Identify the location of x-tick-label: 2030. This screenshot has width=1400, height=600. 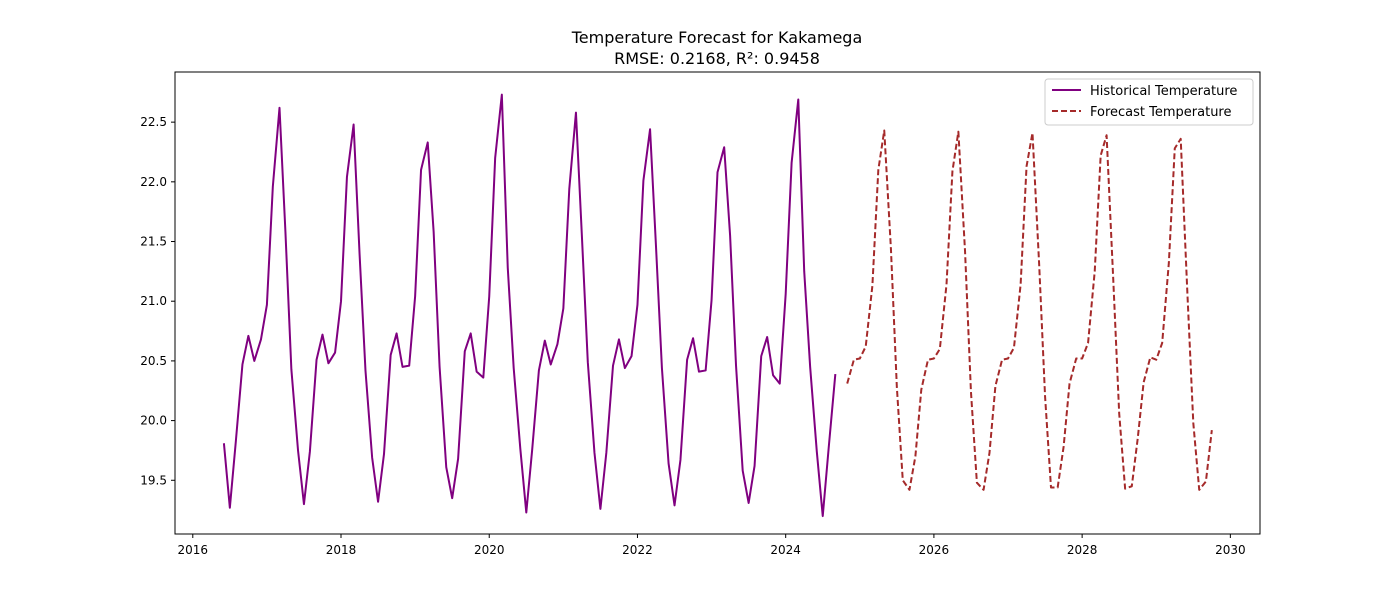
(1230, 550).